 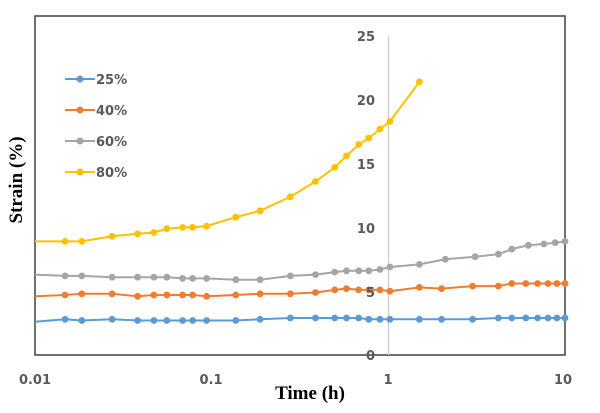 I want to click on legend-label: 25%, so click(x=111, y=80).